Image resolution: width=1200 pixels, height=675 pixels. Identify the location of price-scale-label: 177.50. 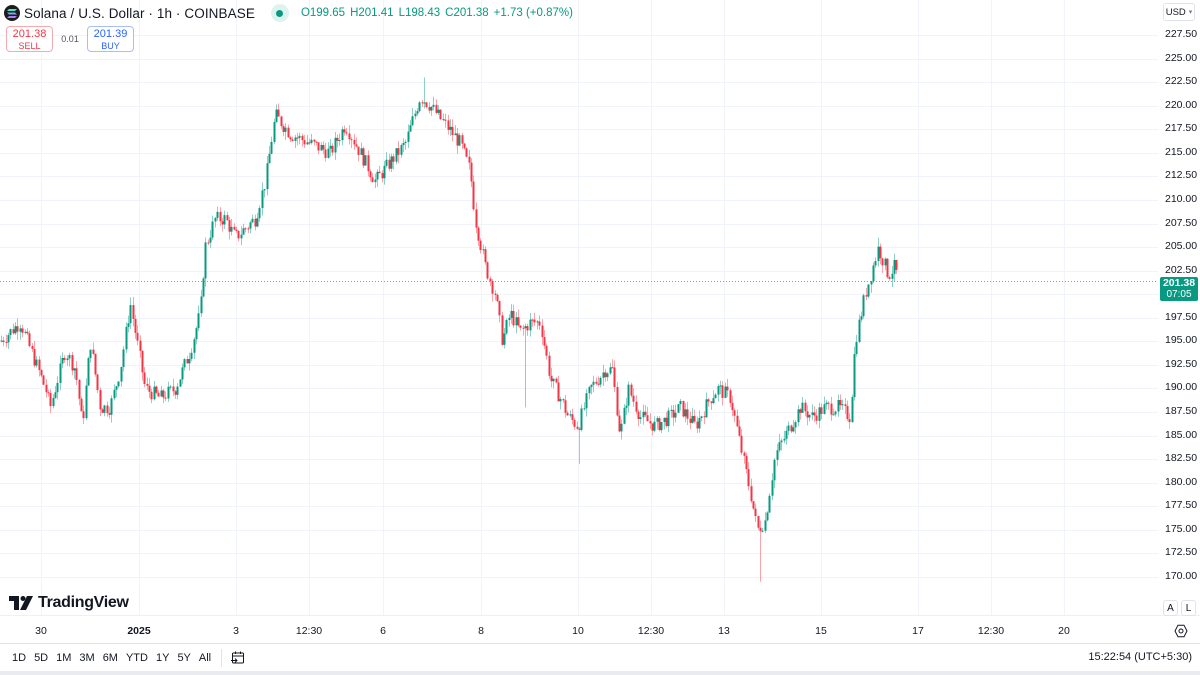
(1181, 505).